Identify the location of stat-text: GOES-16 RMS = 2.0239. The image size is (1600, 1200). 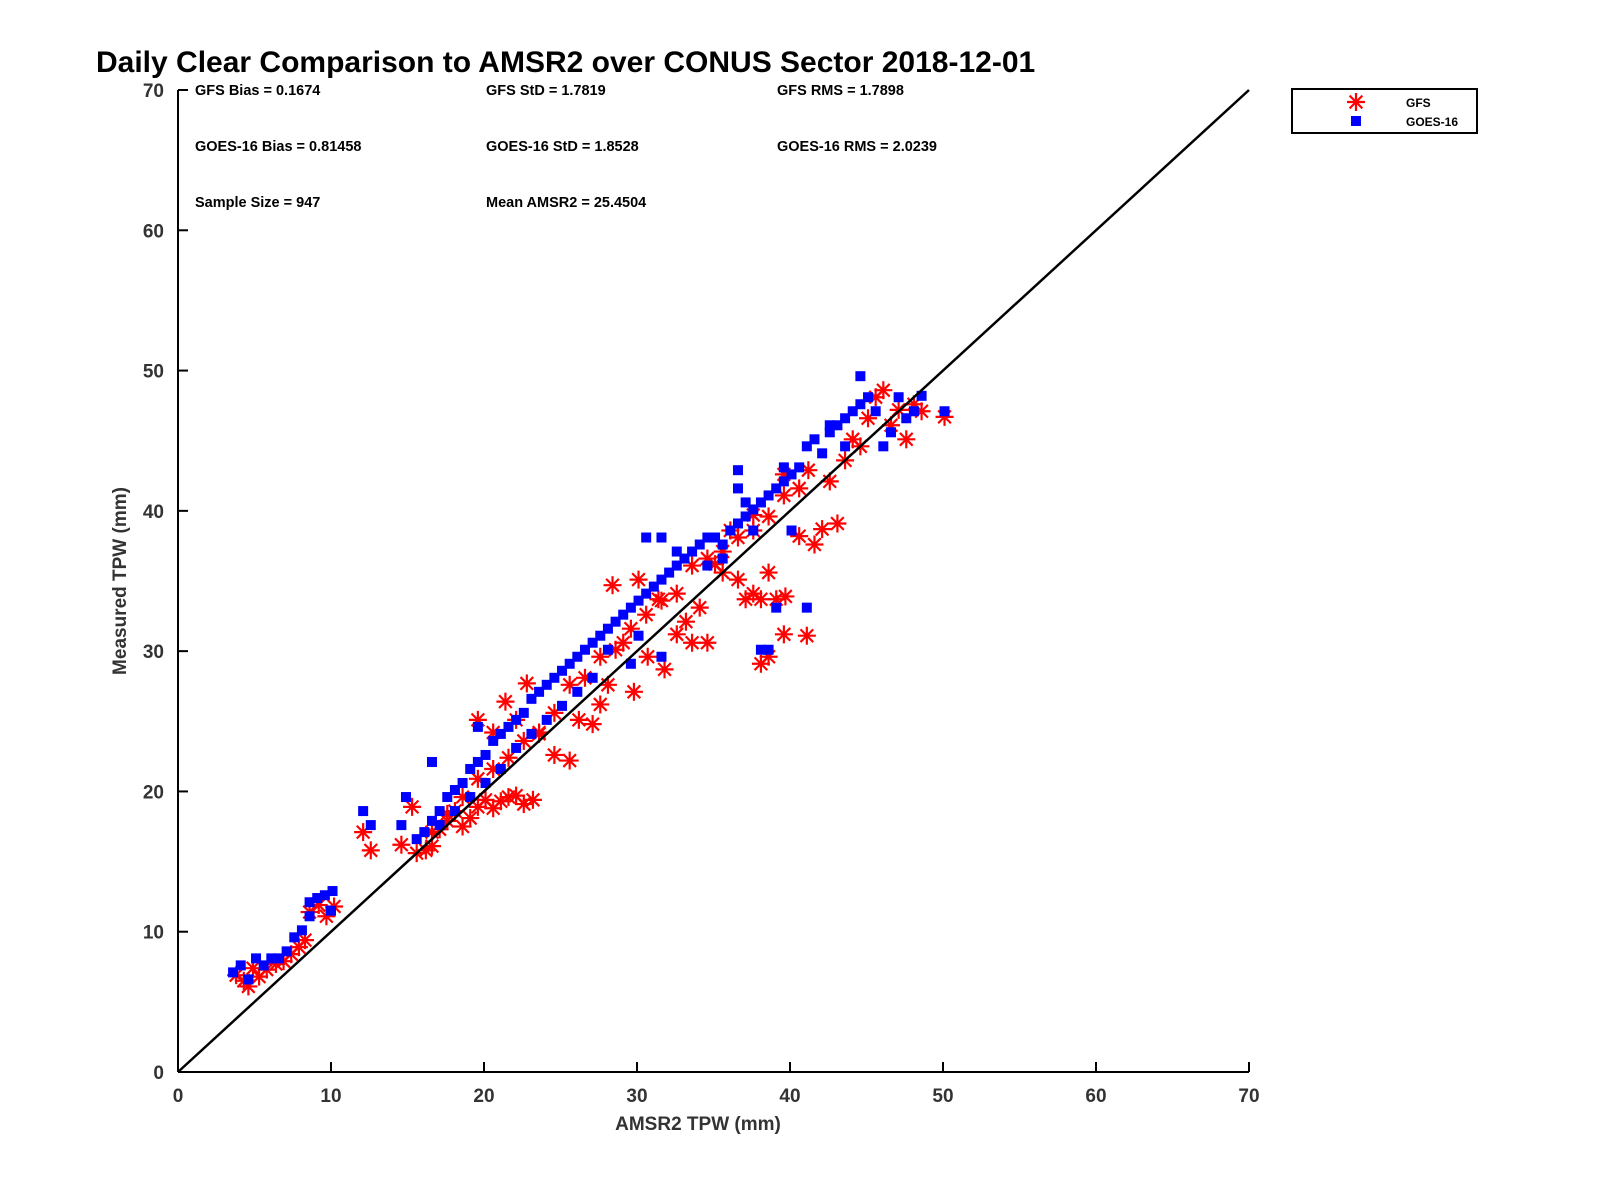
(857, 147).